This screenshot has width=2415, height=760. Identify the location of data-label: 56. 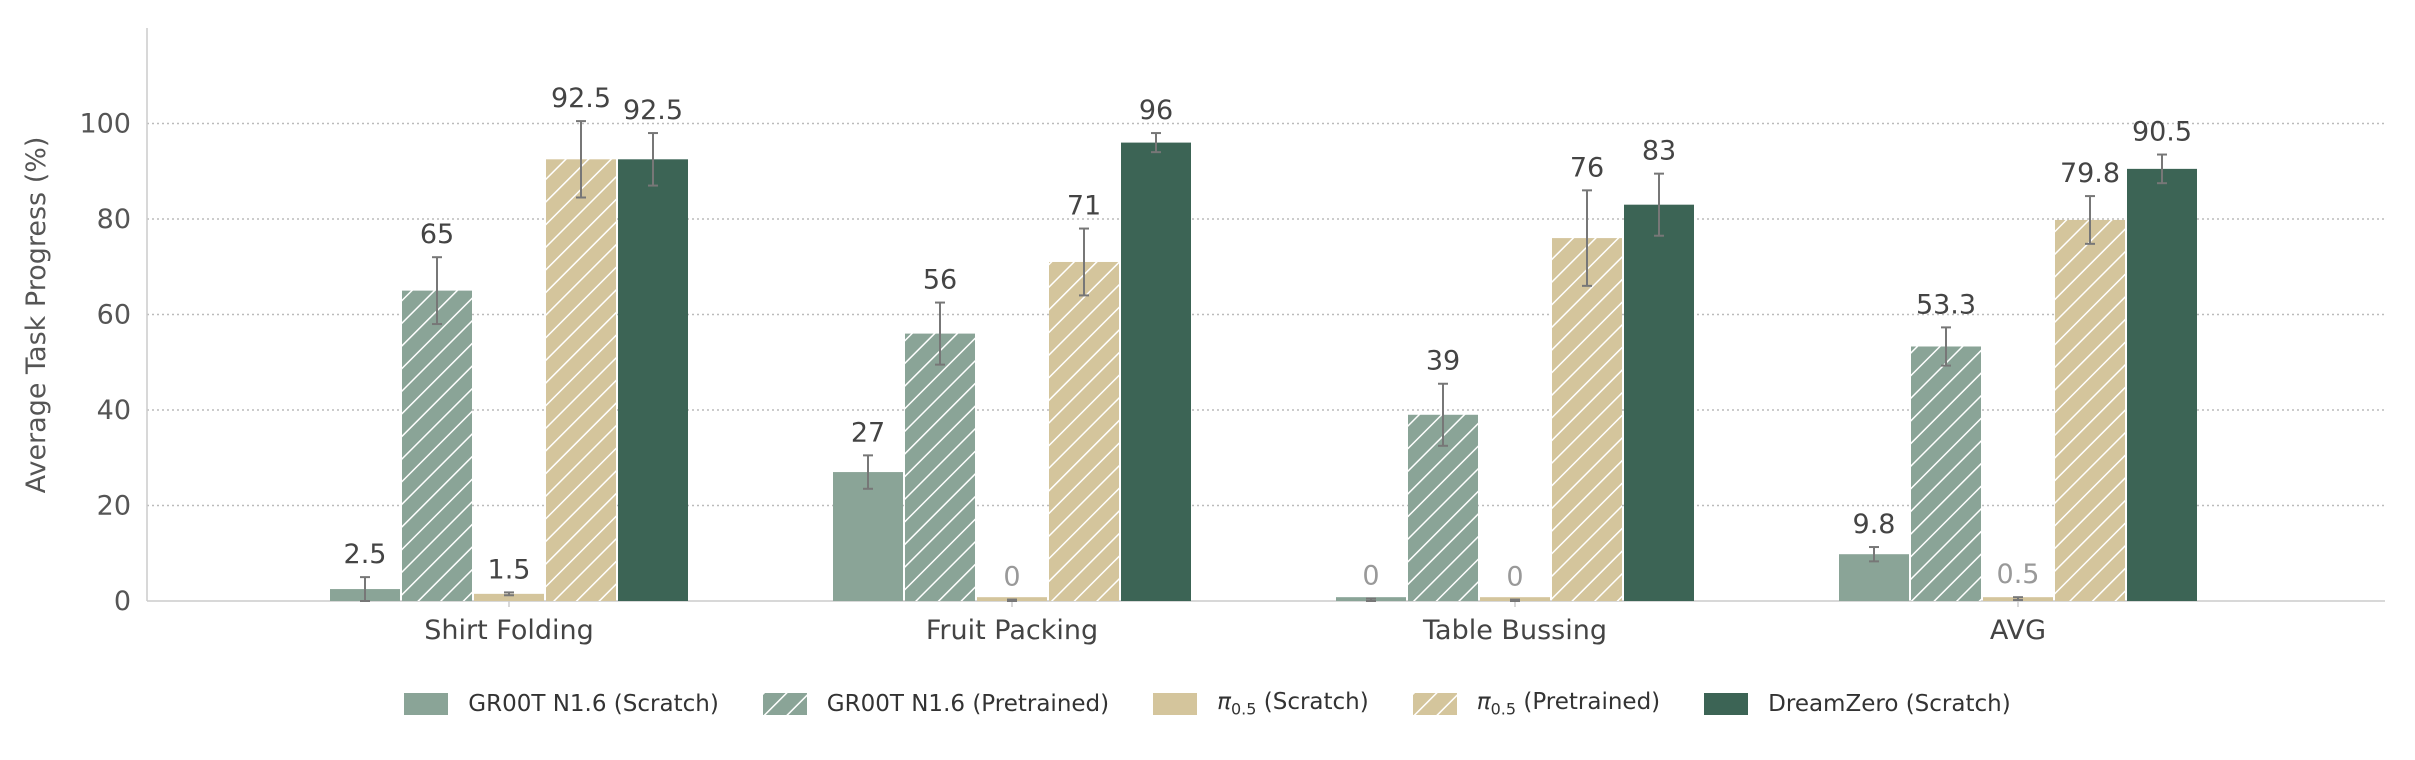
(940, 280).